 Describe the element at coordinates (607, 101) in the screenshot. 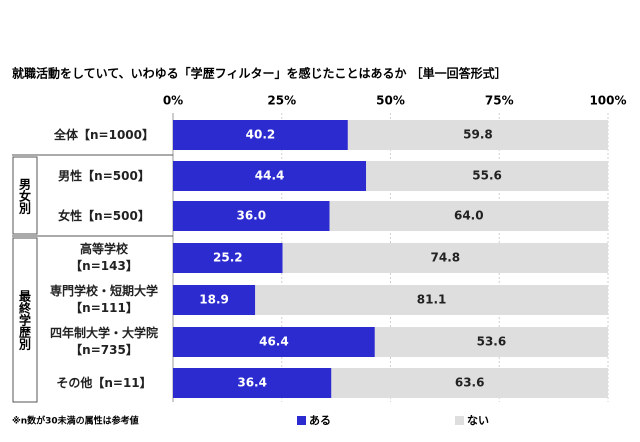

I see `x-tick-label: 100%` at that location.